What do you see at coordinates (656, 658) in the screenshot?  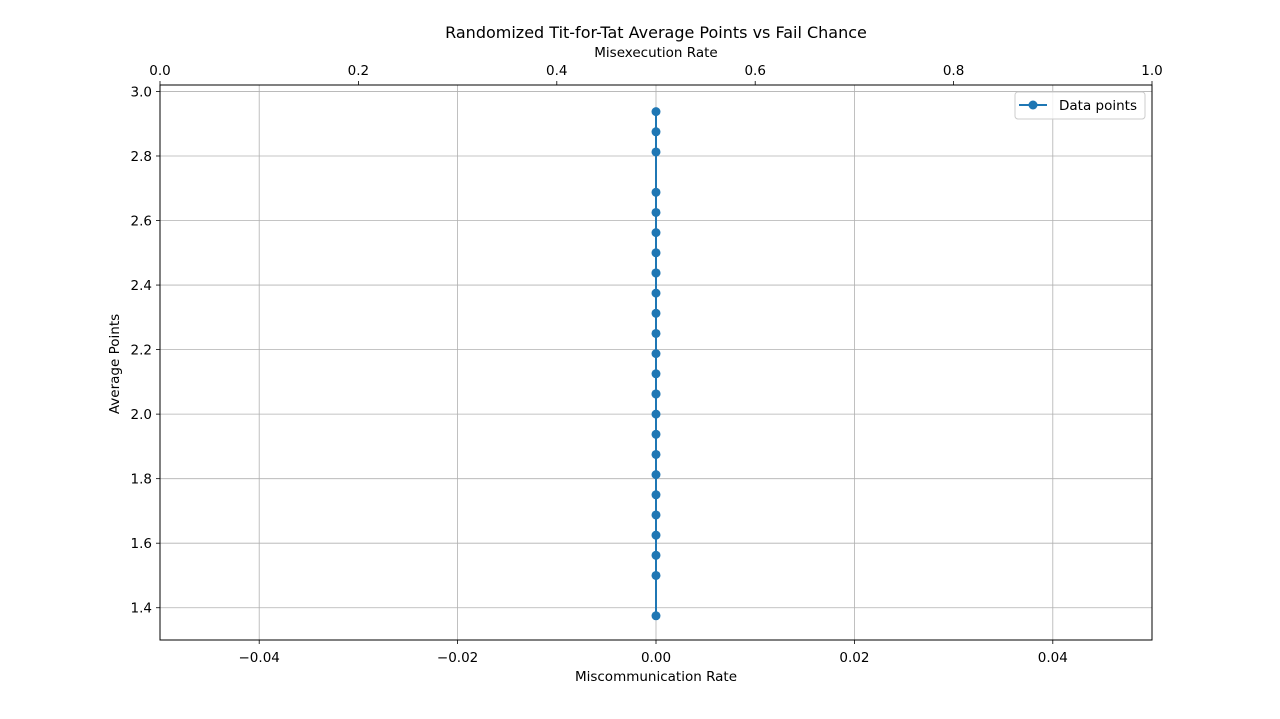 I see `x-tick-label: 0.00` at bounding box center [656, 658].